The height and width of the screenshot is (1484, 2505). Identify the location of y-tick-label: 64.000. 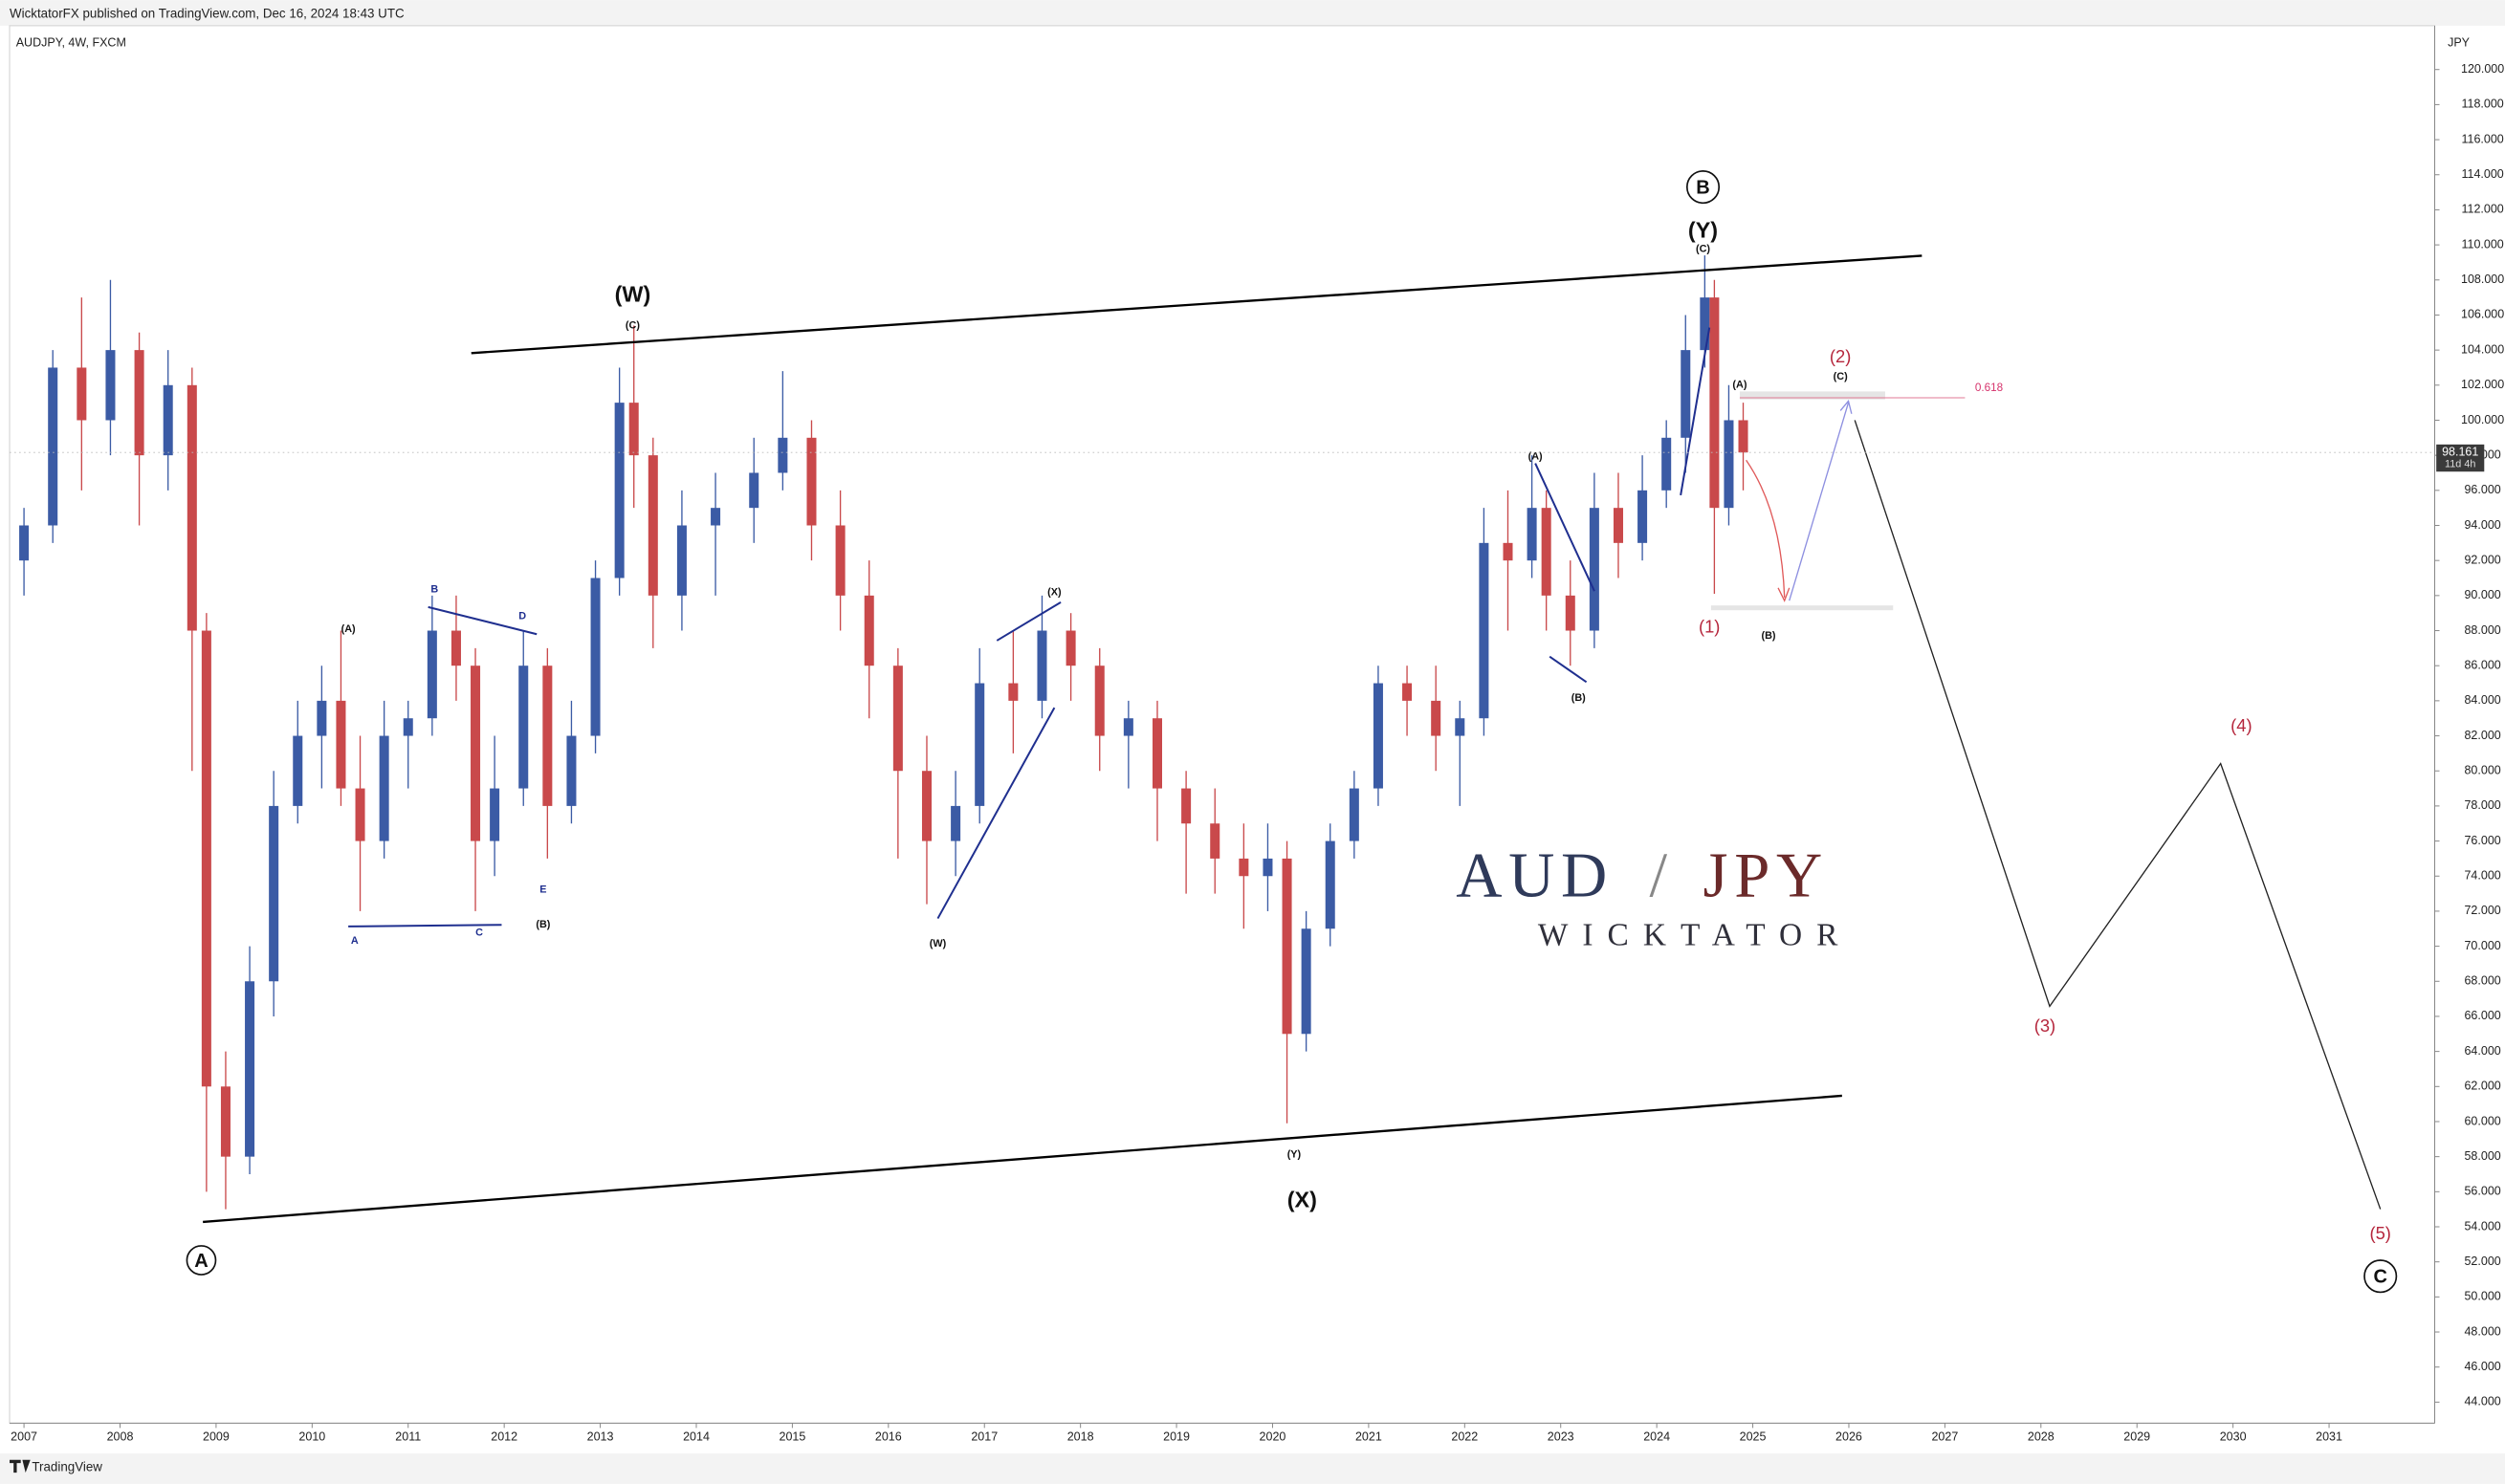
(2482, 1051).